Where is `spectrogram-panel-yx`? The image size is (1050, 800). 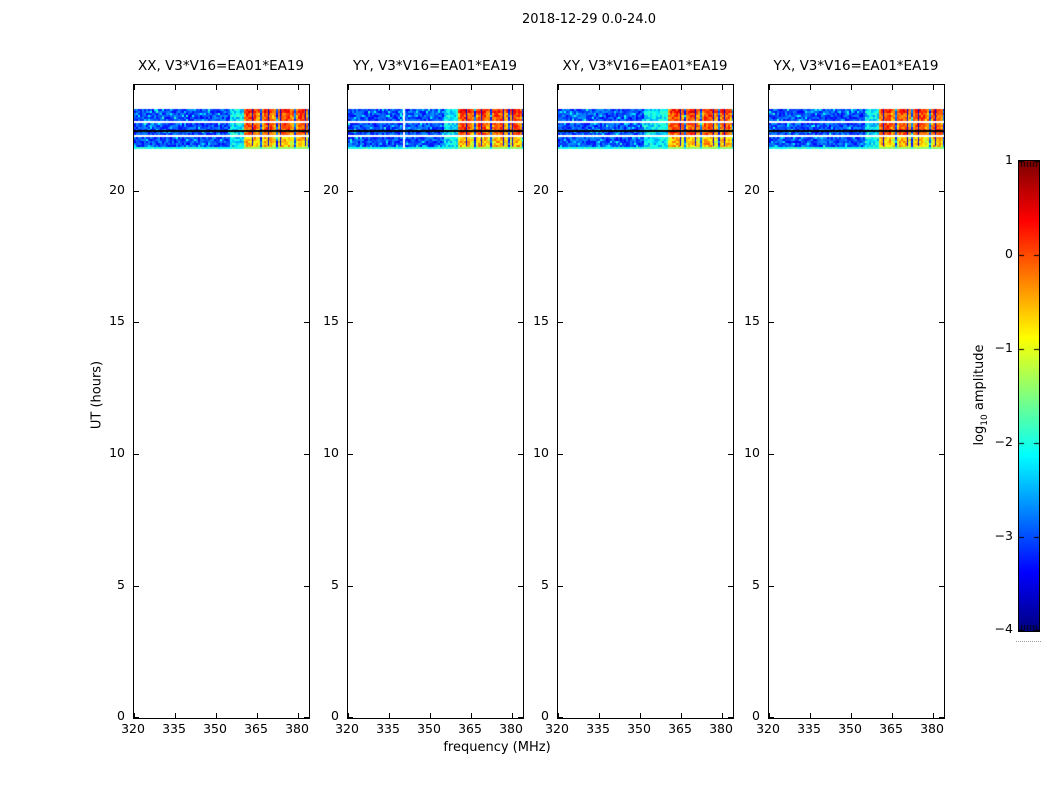
spectrogram-panel-yx is located at coordinates (856, 401).